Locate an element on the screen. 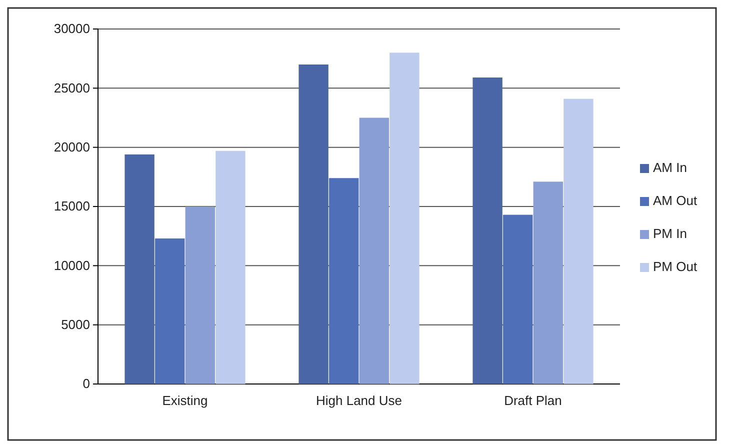  legend-label: PM In is located at coordinates (670, 233).